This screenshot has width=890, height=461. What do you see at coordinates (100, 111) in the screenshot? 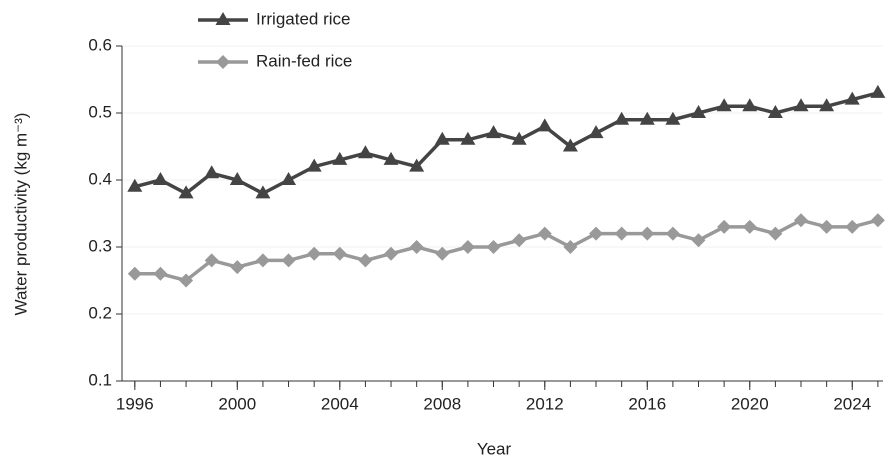
I see `y-tick-label: 0.5` at bounding box center [100, 111].